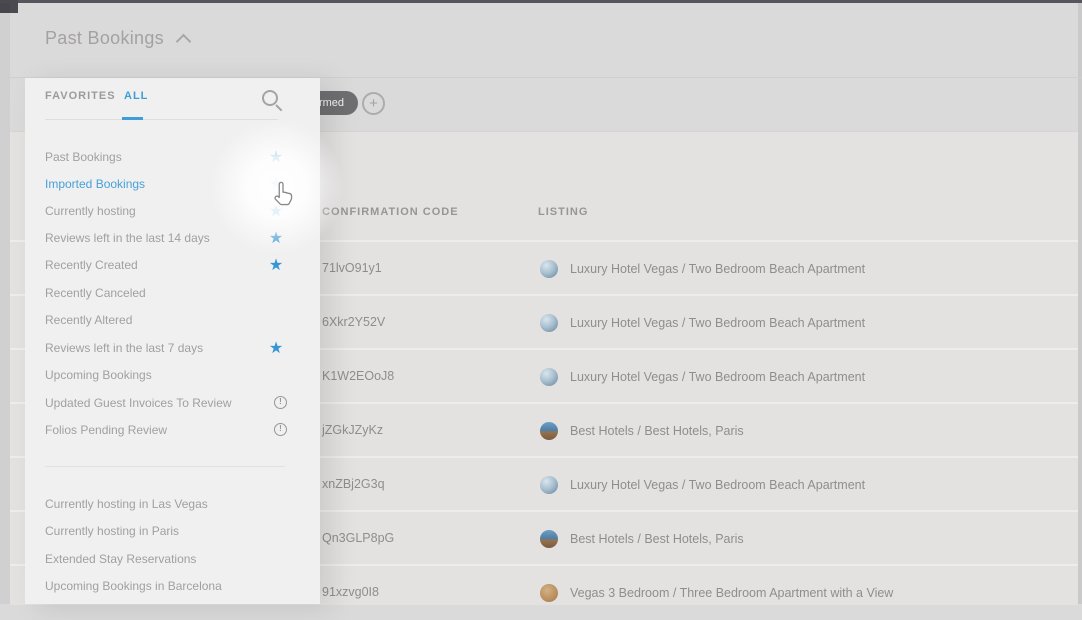 This screenshot has height=620, width=1082. I want to click on saved-view-recently-created: Recently Created ★, so click(172, 265).